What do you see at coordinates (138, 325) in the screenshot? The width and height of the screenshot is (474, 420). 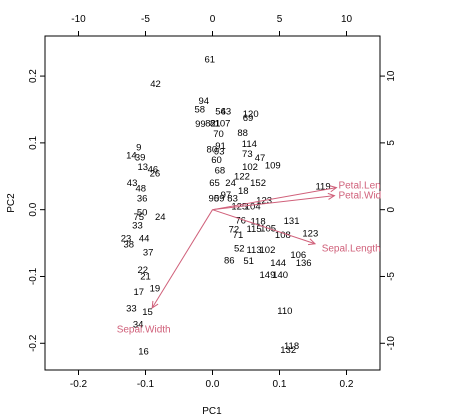 I see `point-label: 34` at bounding box center [138, 325].